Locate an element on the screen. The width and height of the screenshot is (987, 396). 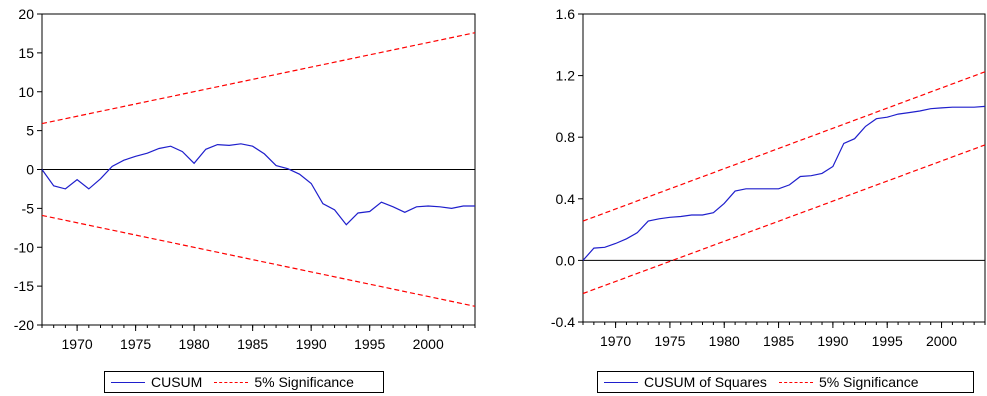
y-tick-label: 1.6 is located at coordinates (566, 14).